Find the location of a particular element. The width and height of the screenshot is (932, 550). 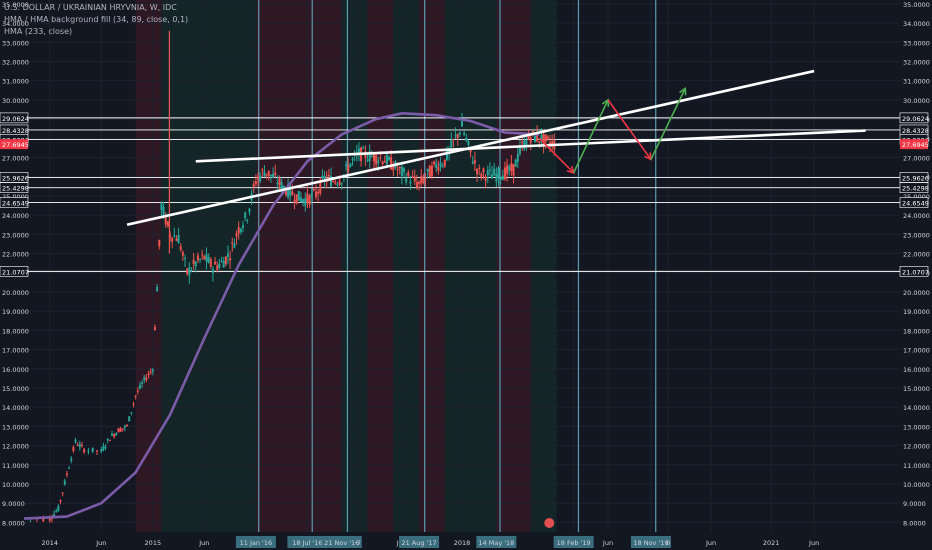

y-tick-label: 10.0000 is located at coordinates (15, 485).